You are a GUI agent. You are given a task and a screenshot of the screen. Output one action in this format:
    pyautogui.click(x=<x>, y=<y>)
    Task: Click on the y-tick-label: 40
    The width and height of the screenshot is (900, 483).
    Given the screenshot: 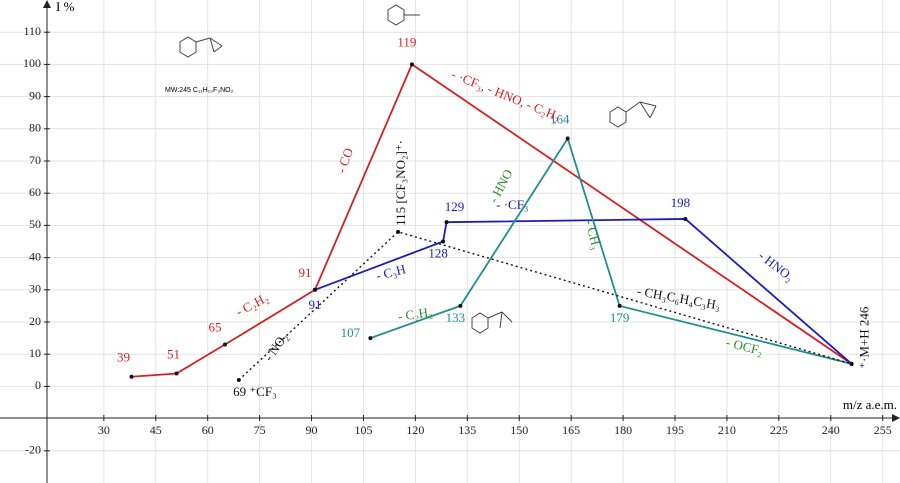 What is the action you would take?
    pyautogui.click(x=35, y=256)
    